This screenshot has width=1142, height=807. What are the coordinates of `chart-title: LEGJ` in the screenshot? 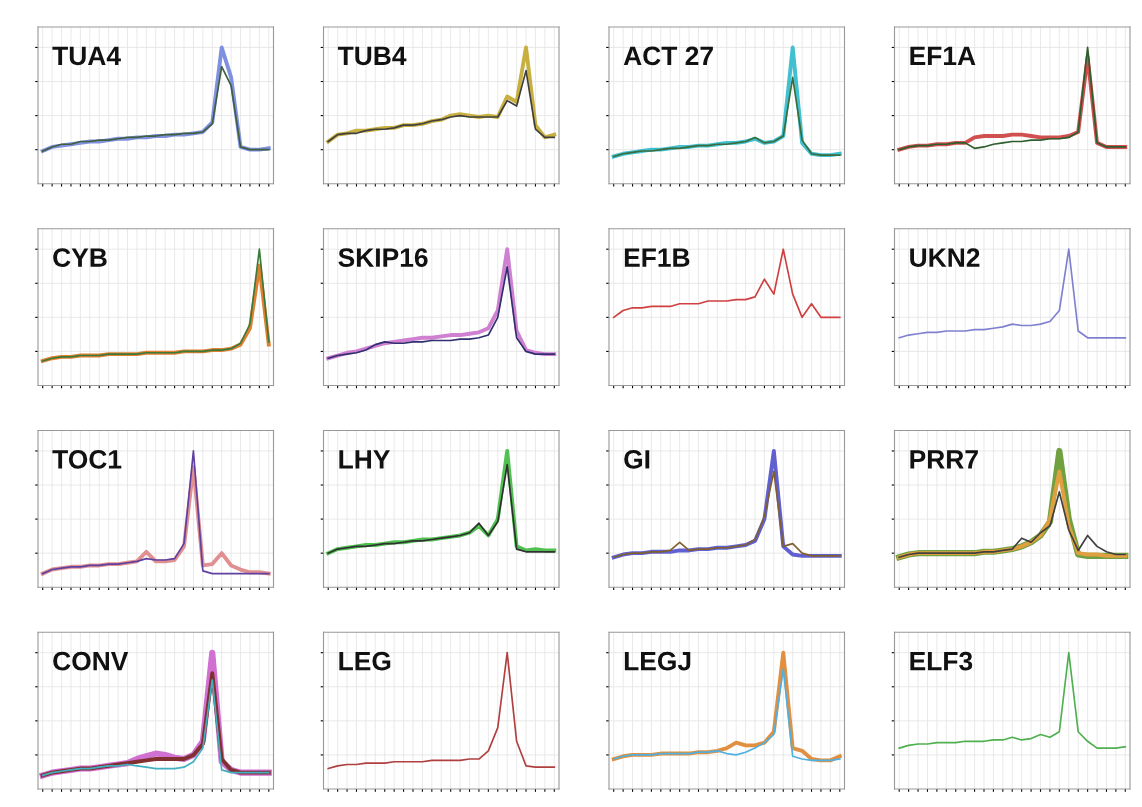 It's located at (657, 661).